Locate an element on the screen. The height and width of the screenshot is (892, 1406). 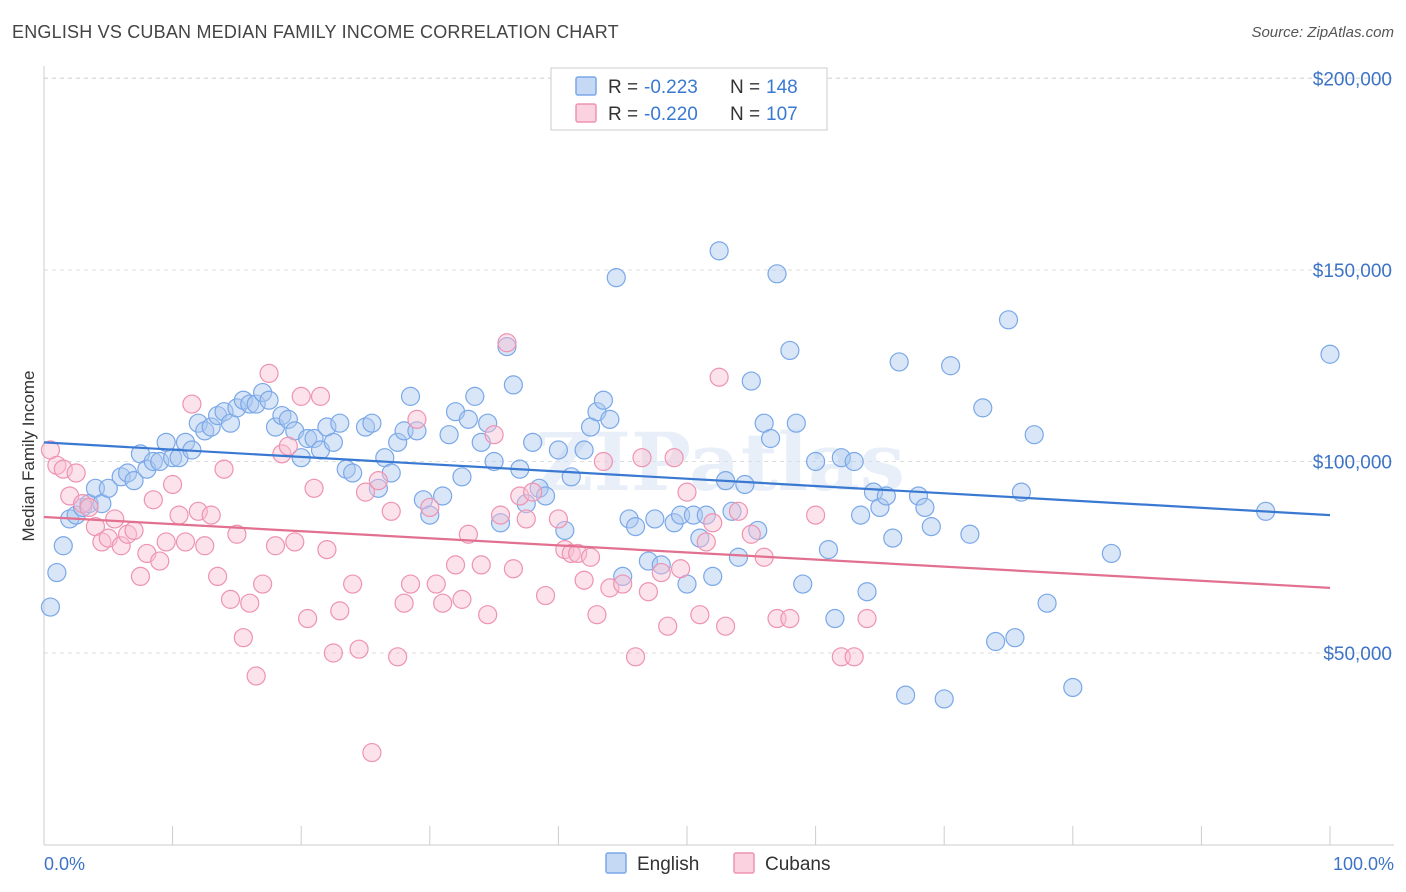
legend-cubans-swatch is located at coordinates (744, 863).